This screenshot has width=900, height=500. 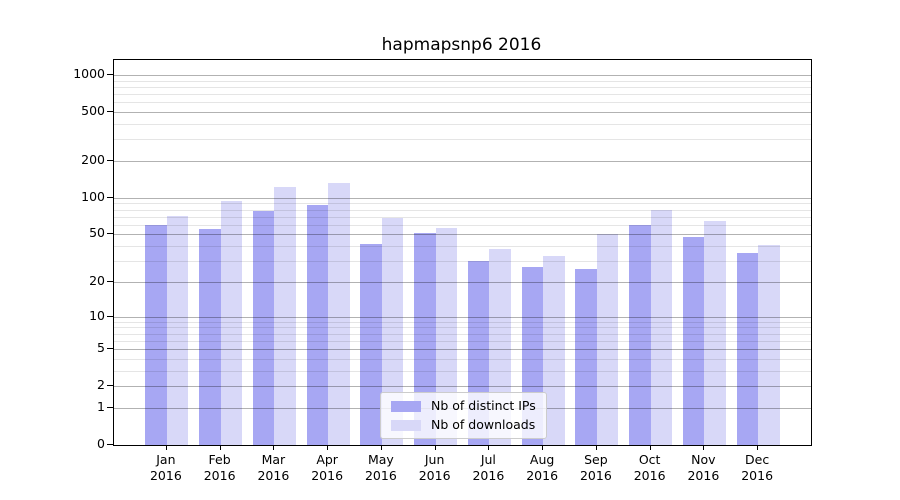 I want to click on bar-nb-of-downloads-feb, so click(x=231, y=322).